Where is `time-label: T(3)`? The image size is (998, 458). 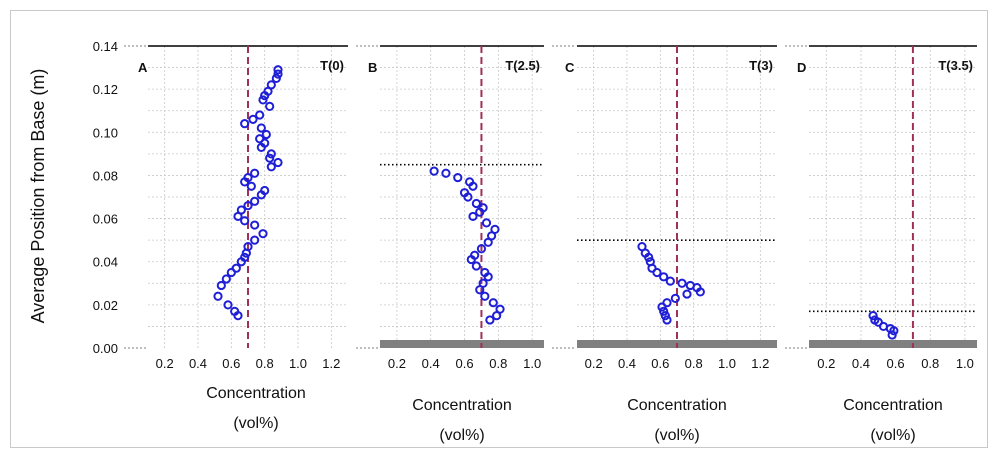
time-label: T(3) is located at coordinates (761, 65).